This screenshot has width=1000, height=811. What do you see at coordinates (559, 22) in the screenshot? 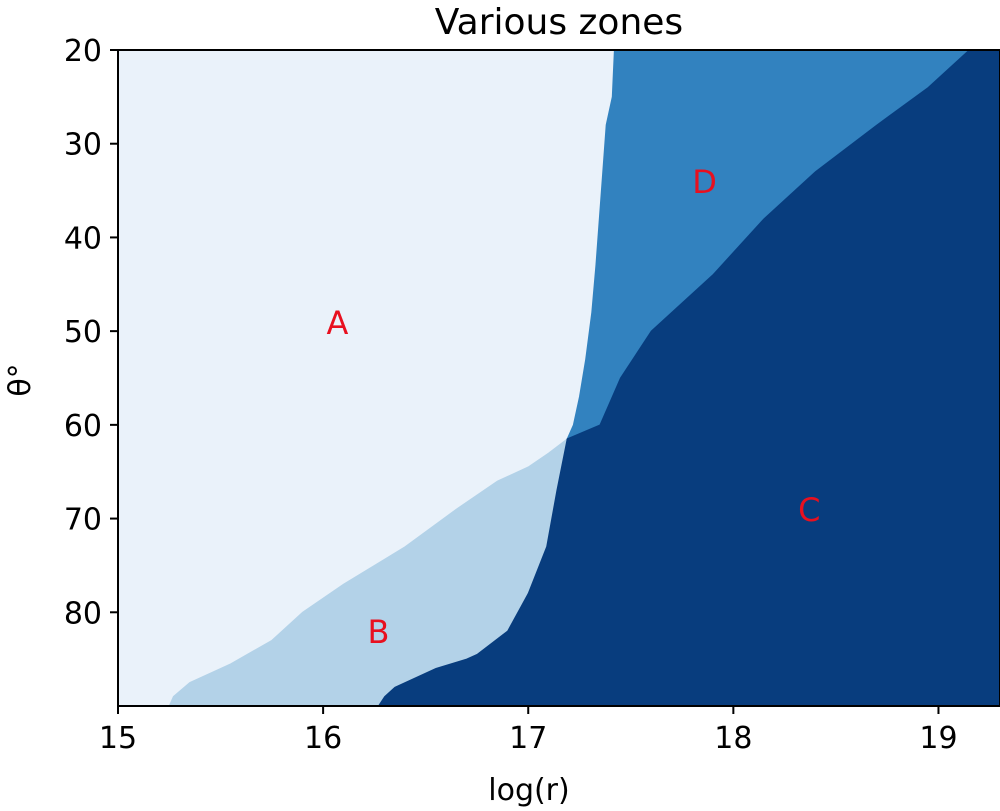
I see `chart-title: Various zones` at bounding box center [559, 22].